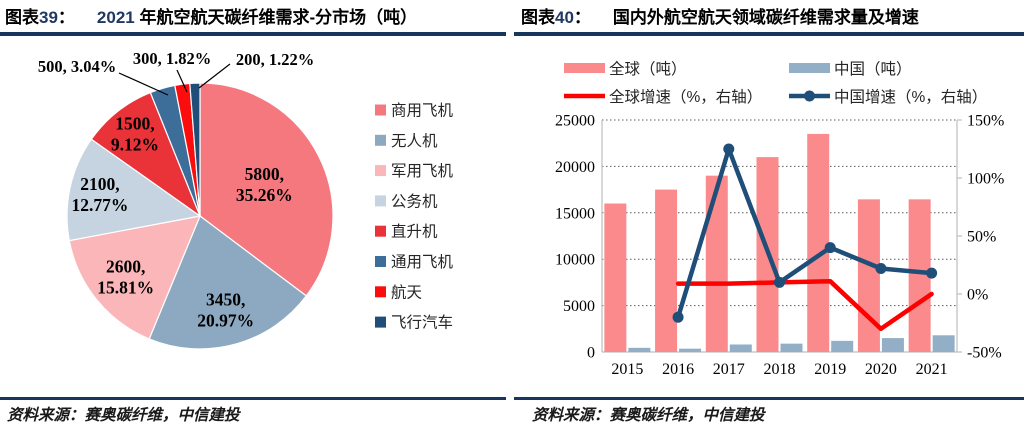 The image size is (1024, 431). What do you see at coordinates (981, 237) in the screenshot?
I see `right-tick-label: 50%` at bounding box center [981, 237].